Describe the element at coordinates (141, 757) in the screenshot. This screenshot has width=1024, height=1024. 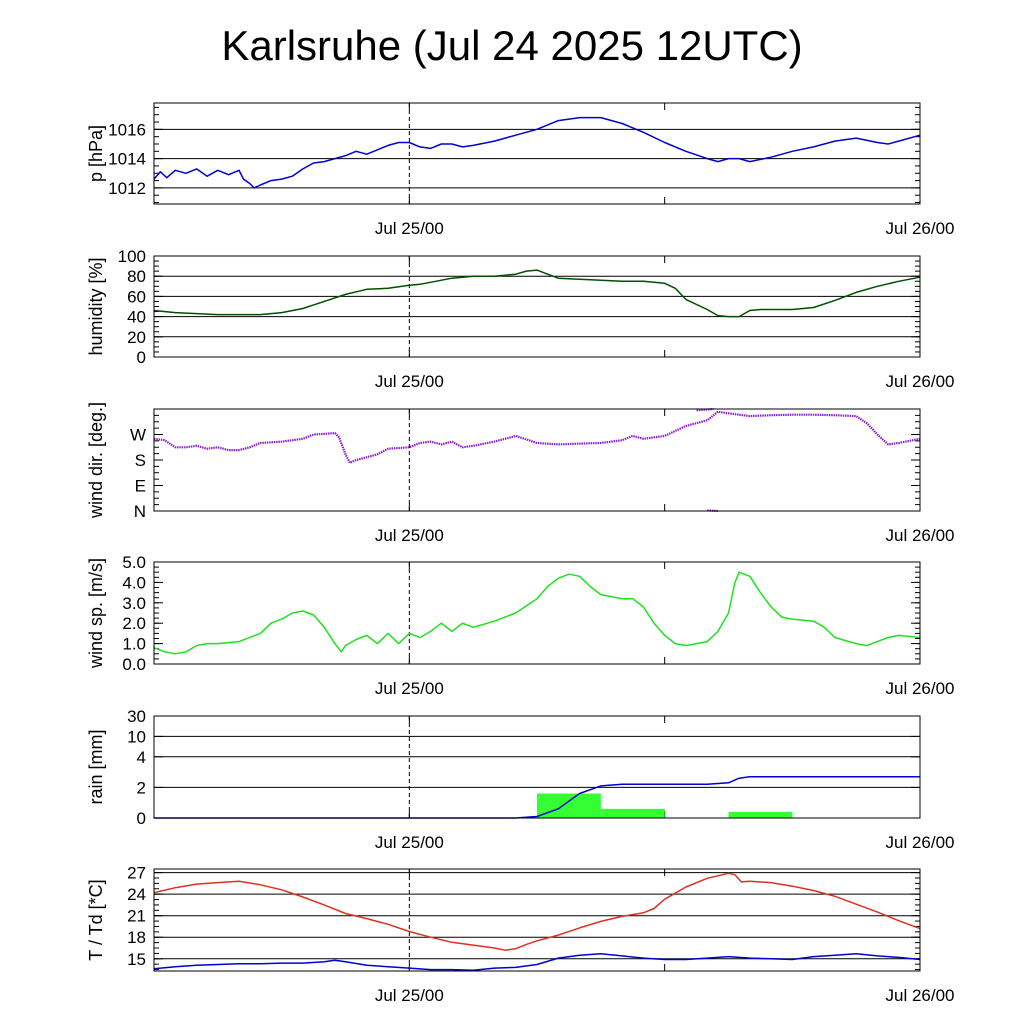
I see `y-tick-label: 4` at that location.